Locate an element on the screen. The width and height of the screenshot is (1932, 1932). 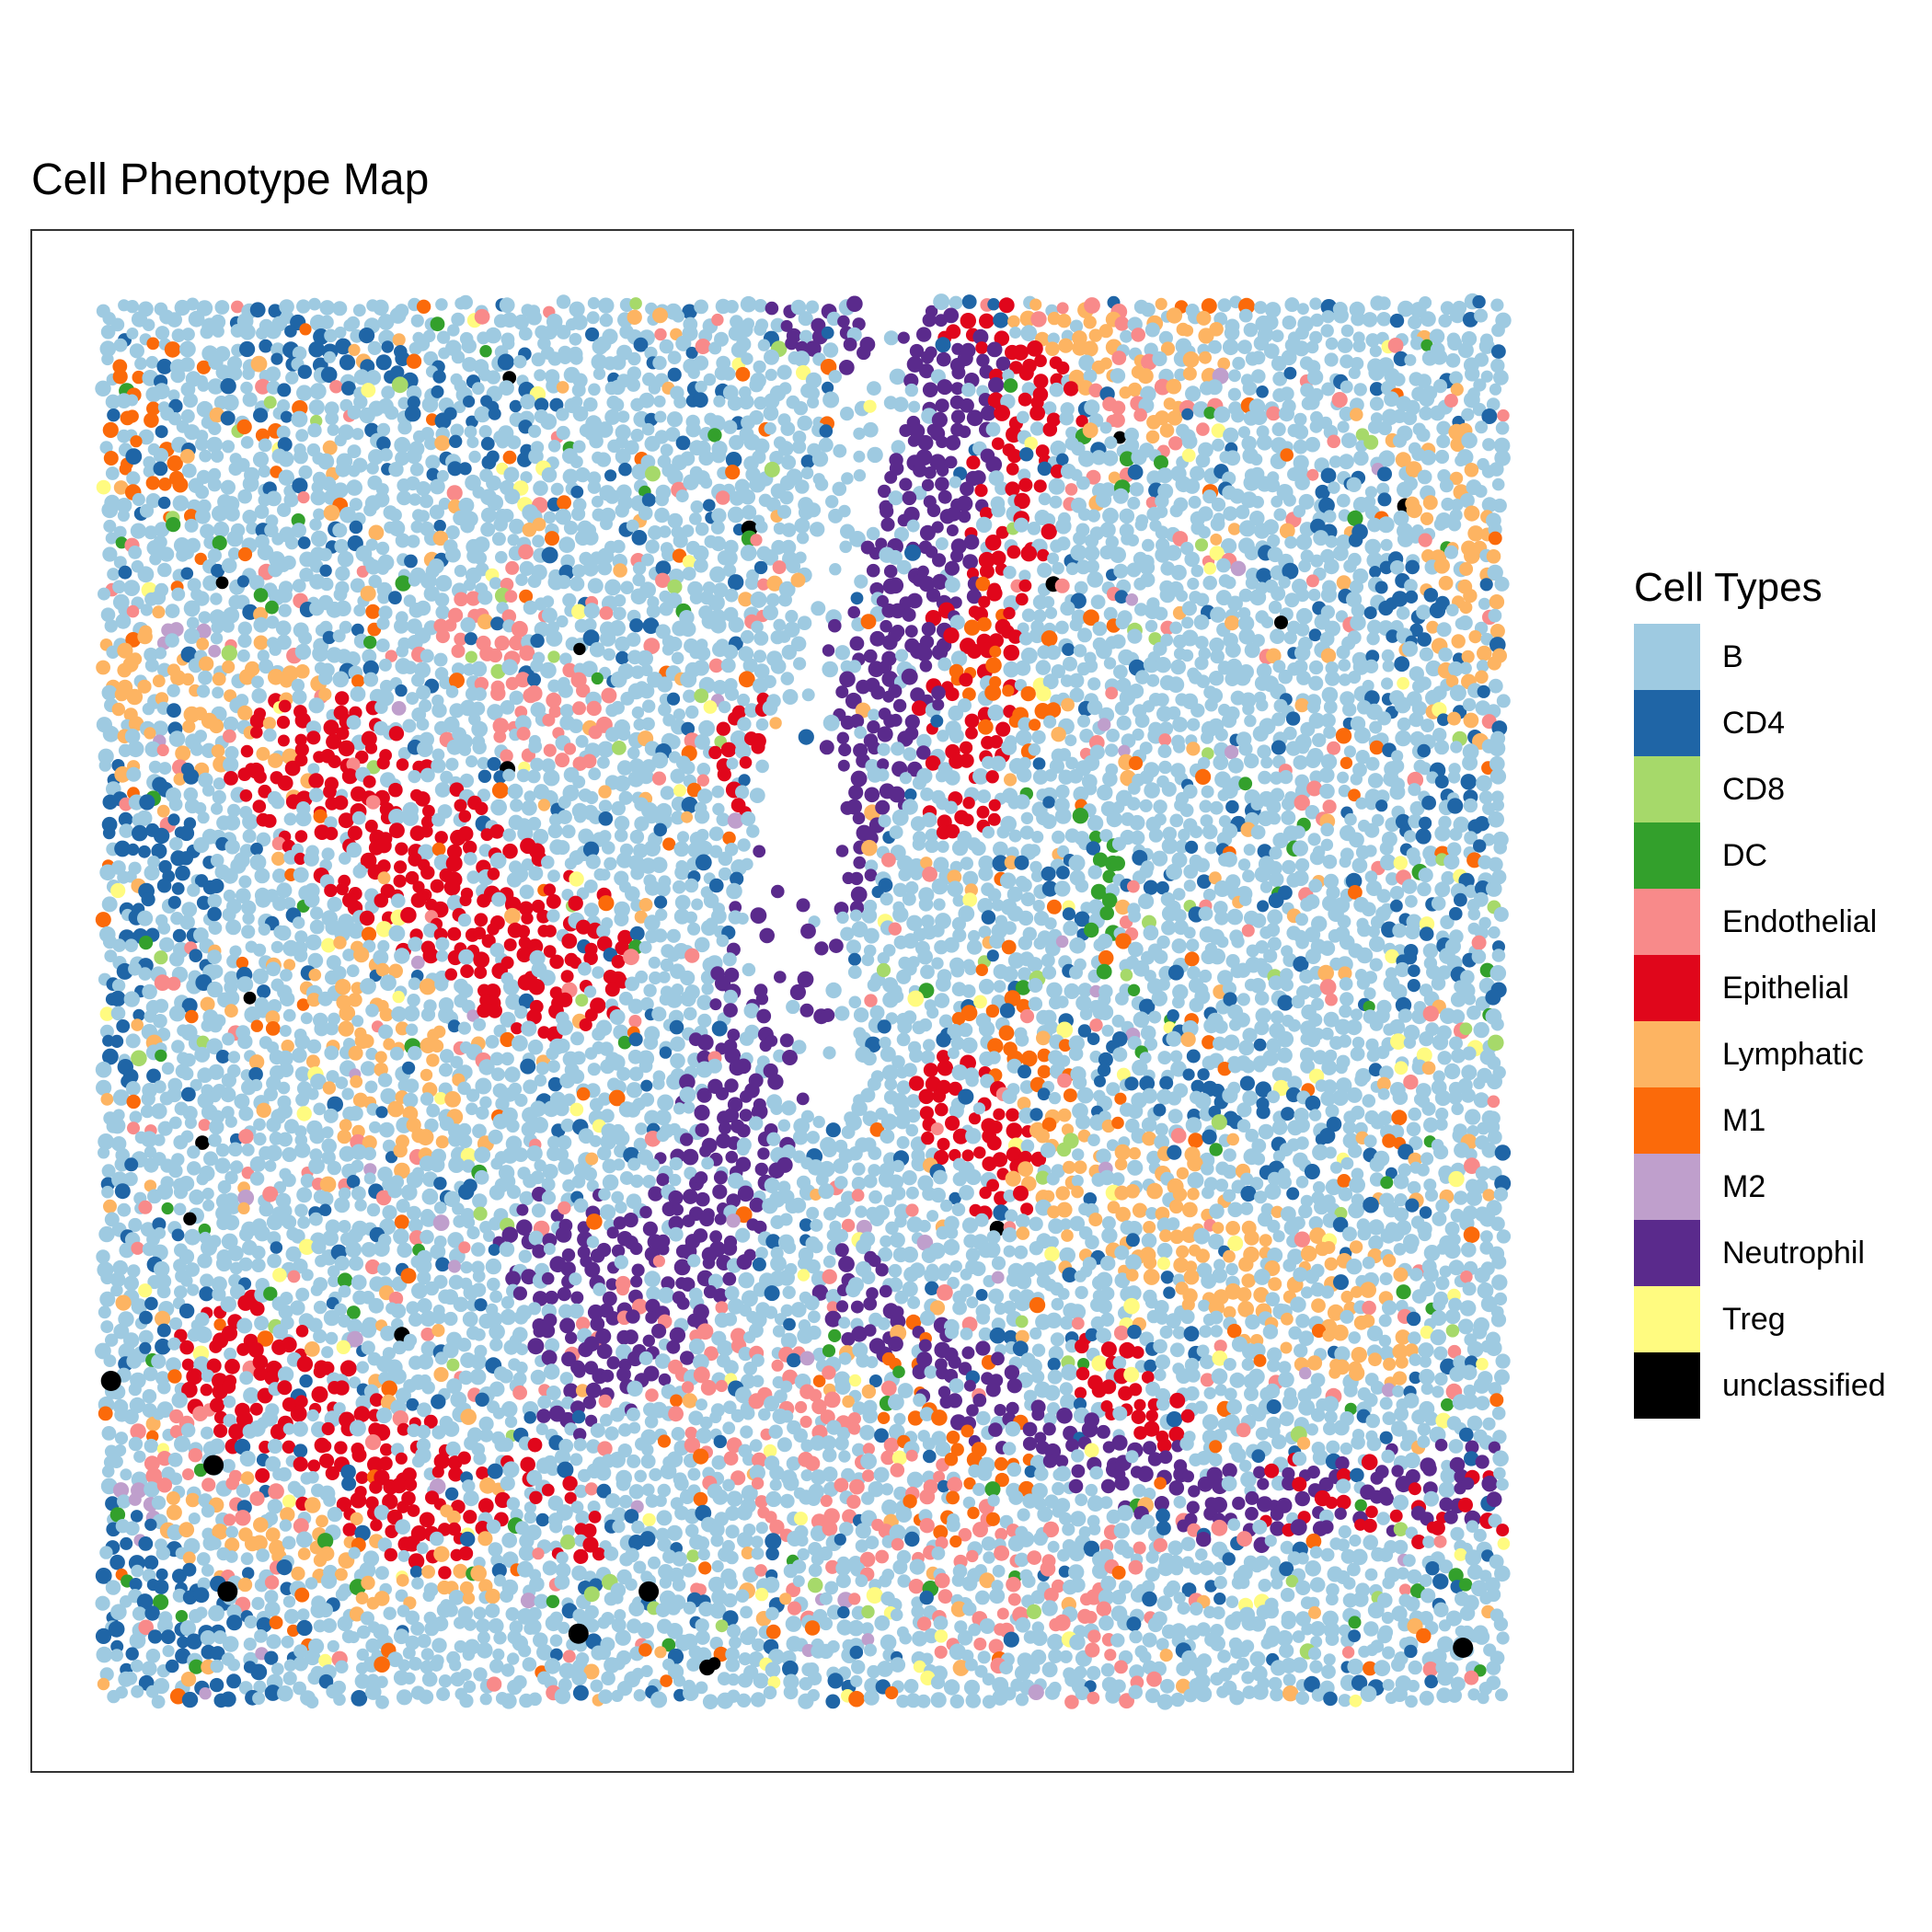
cell-point-cd8 is located at coordinates (553, 656).